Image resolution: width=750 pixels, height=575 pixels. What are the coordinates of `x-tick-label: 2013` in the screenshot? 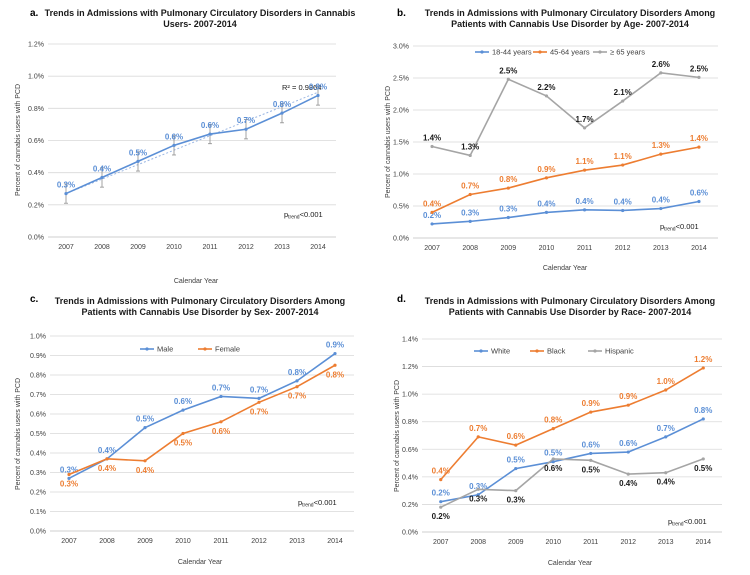 It's located at (297, 541).